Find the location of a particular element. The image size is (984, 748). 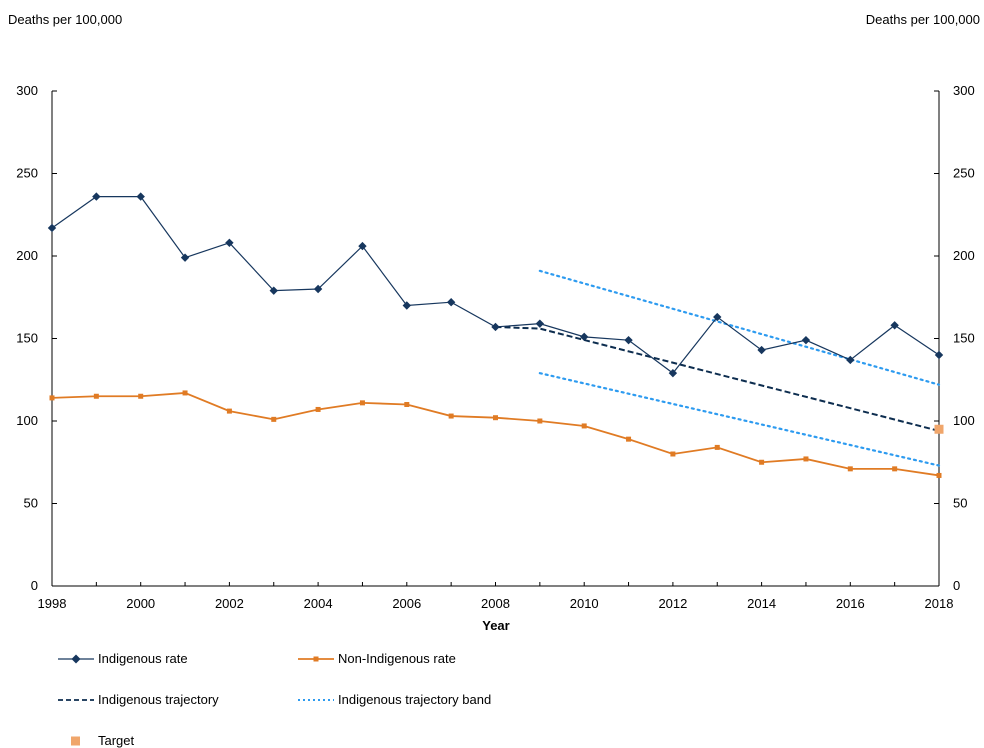

x-tick-label: 2018 is located at coordinates (939, 603).